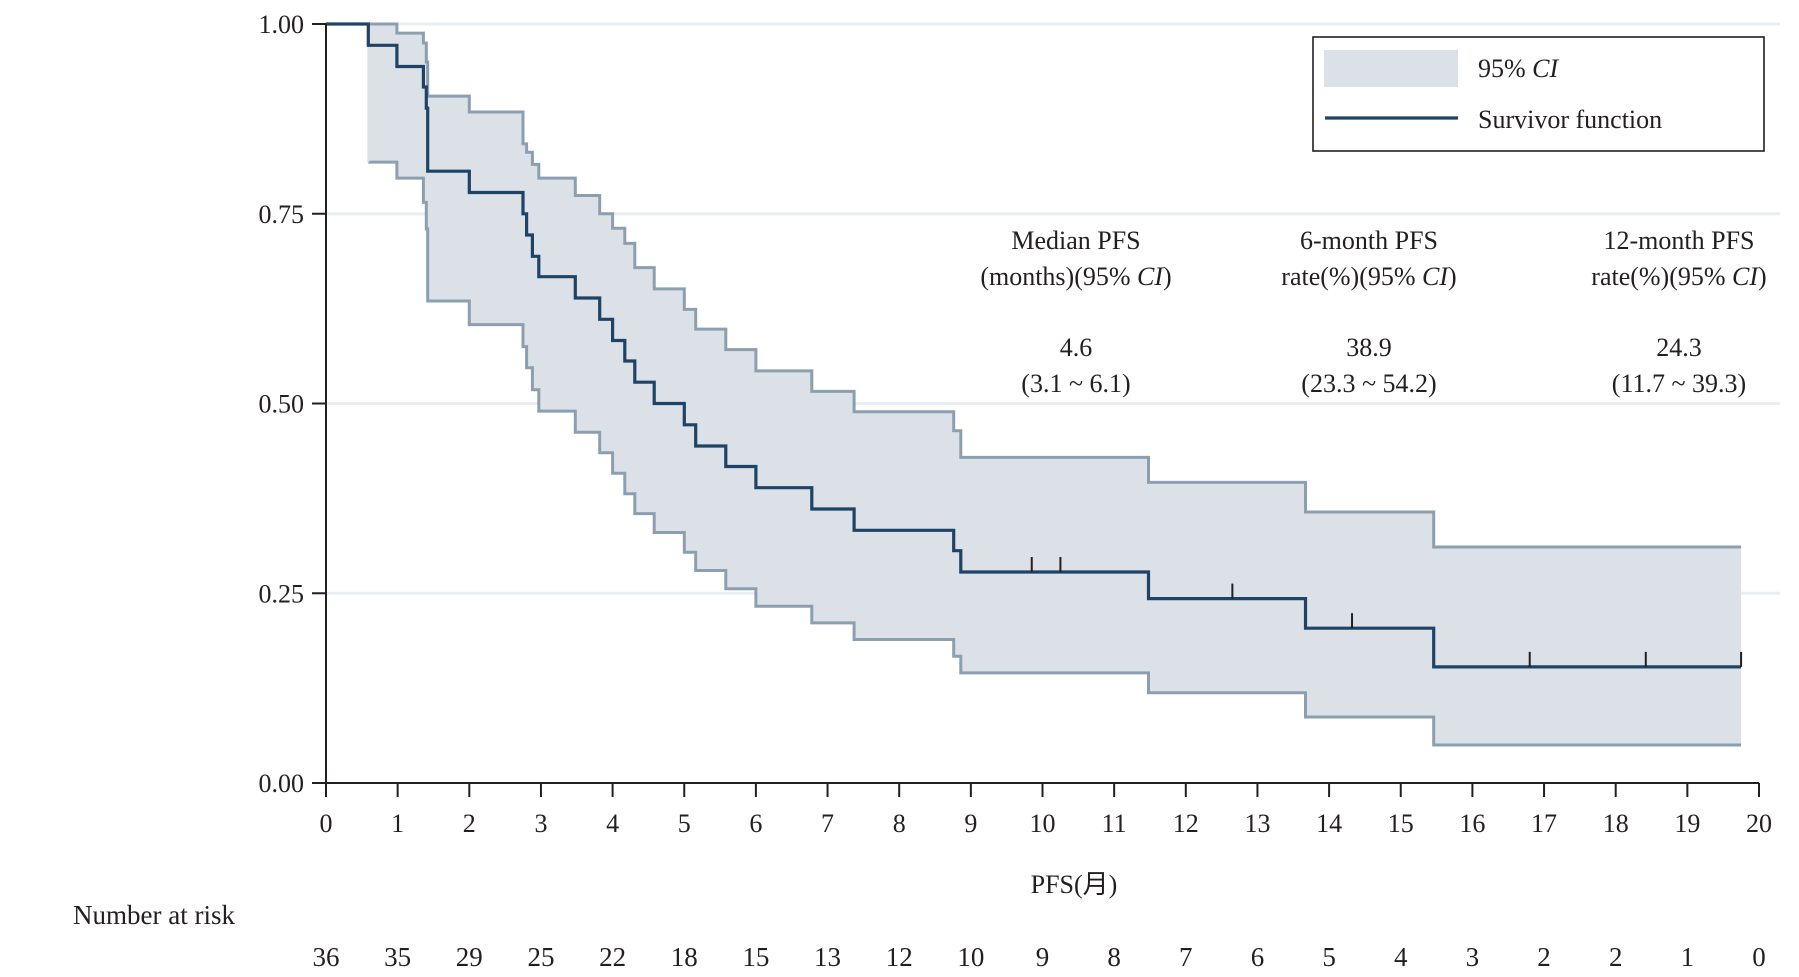  What do you see at coordinates (282, 783) in the screenshot?
I see `y-tick-label: 0.00` at bounding box center [282, 783].